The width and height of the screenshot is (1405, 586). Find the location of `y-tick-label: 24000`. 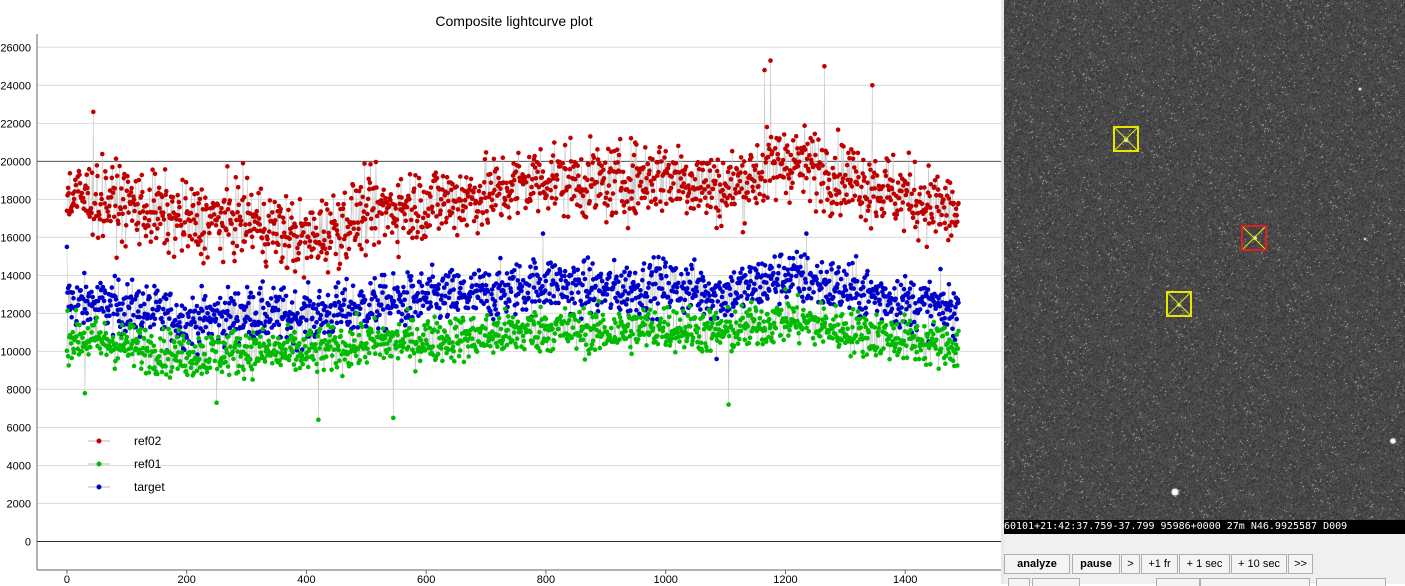

y-tick-label: 24000 is located at coordinates (15, 86).